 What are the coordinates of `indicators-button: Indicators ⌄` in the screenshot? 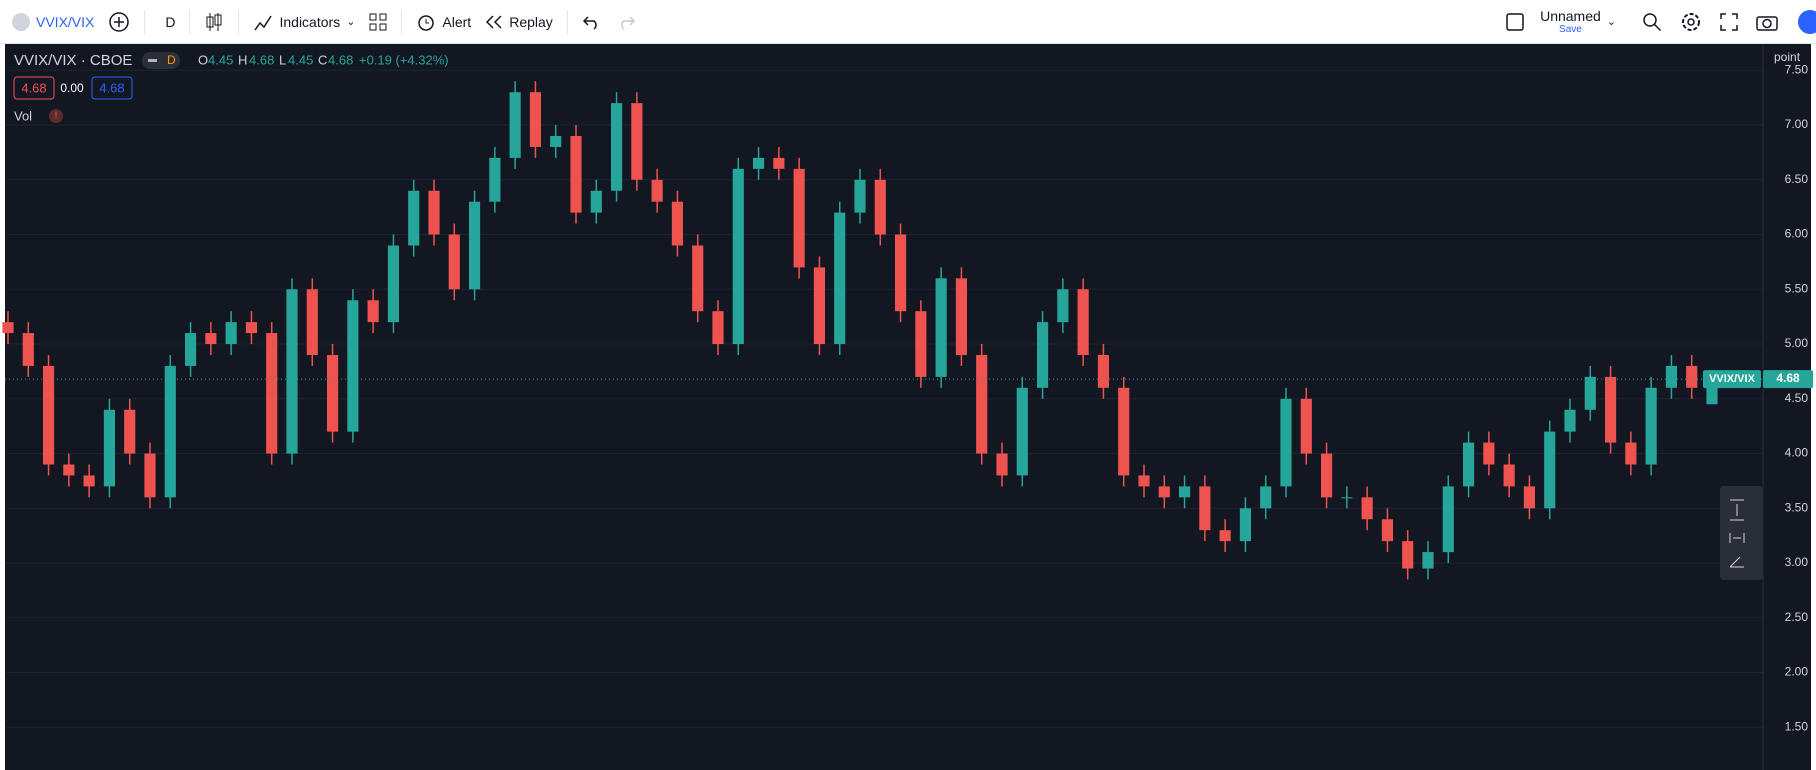 It's located at (304, 22).